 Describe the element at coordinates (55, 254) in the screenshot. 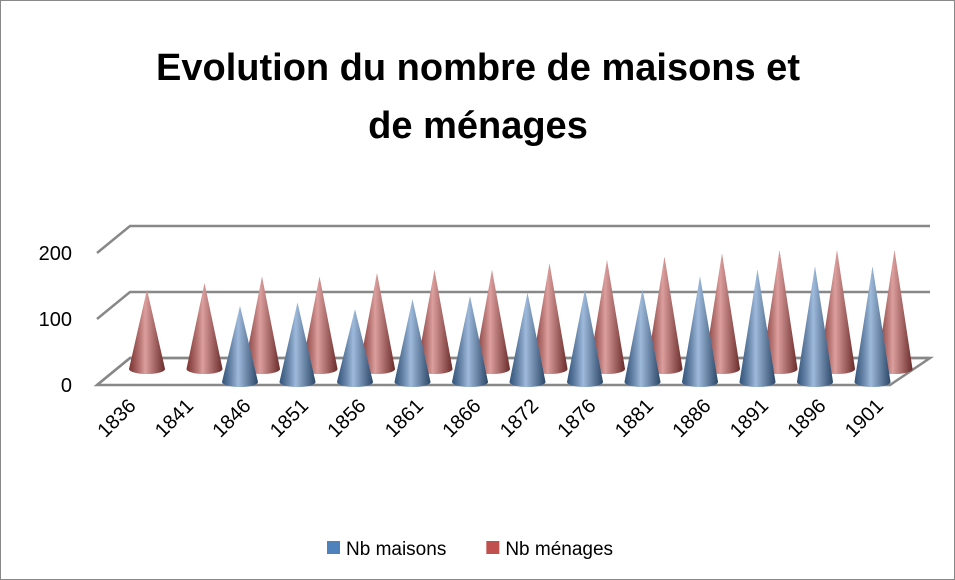

I see `y-tick-label: 200` at that location.